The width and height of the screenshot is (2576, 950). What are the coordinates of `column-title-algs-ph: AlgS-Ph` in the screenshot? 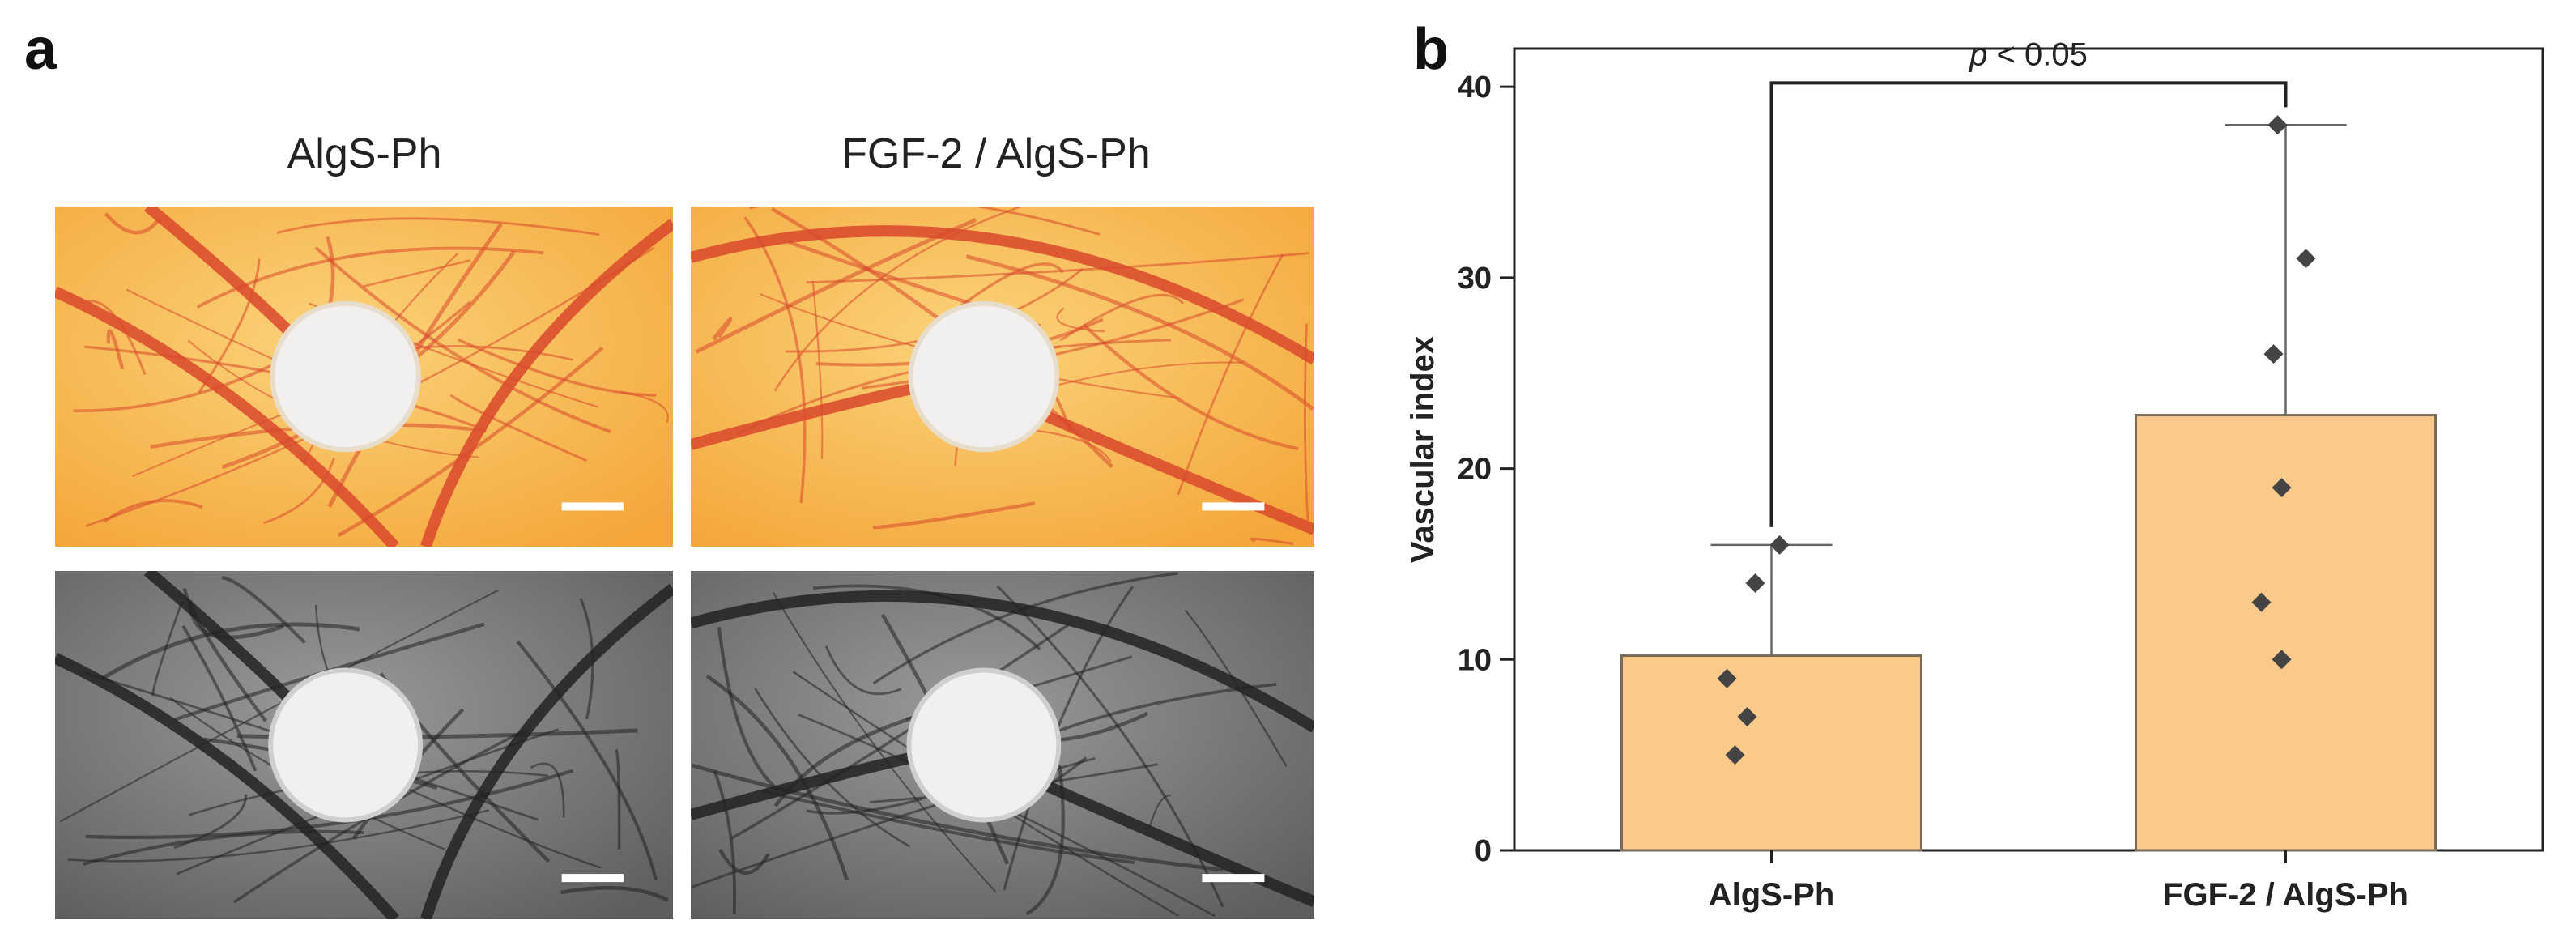 It's located at (364, 153).